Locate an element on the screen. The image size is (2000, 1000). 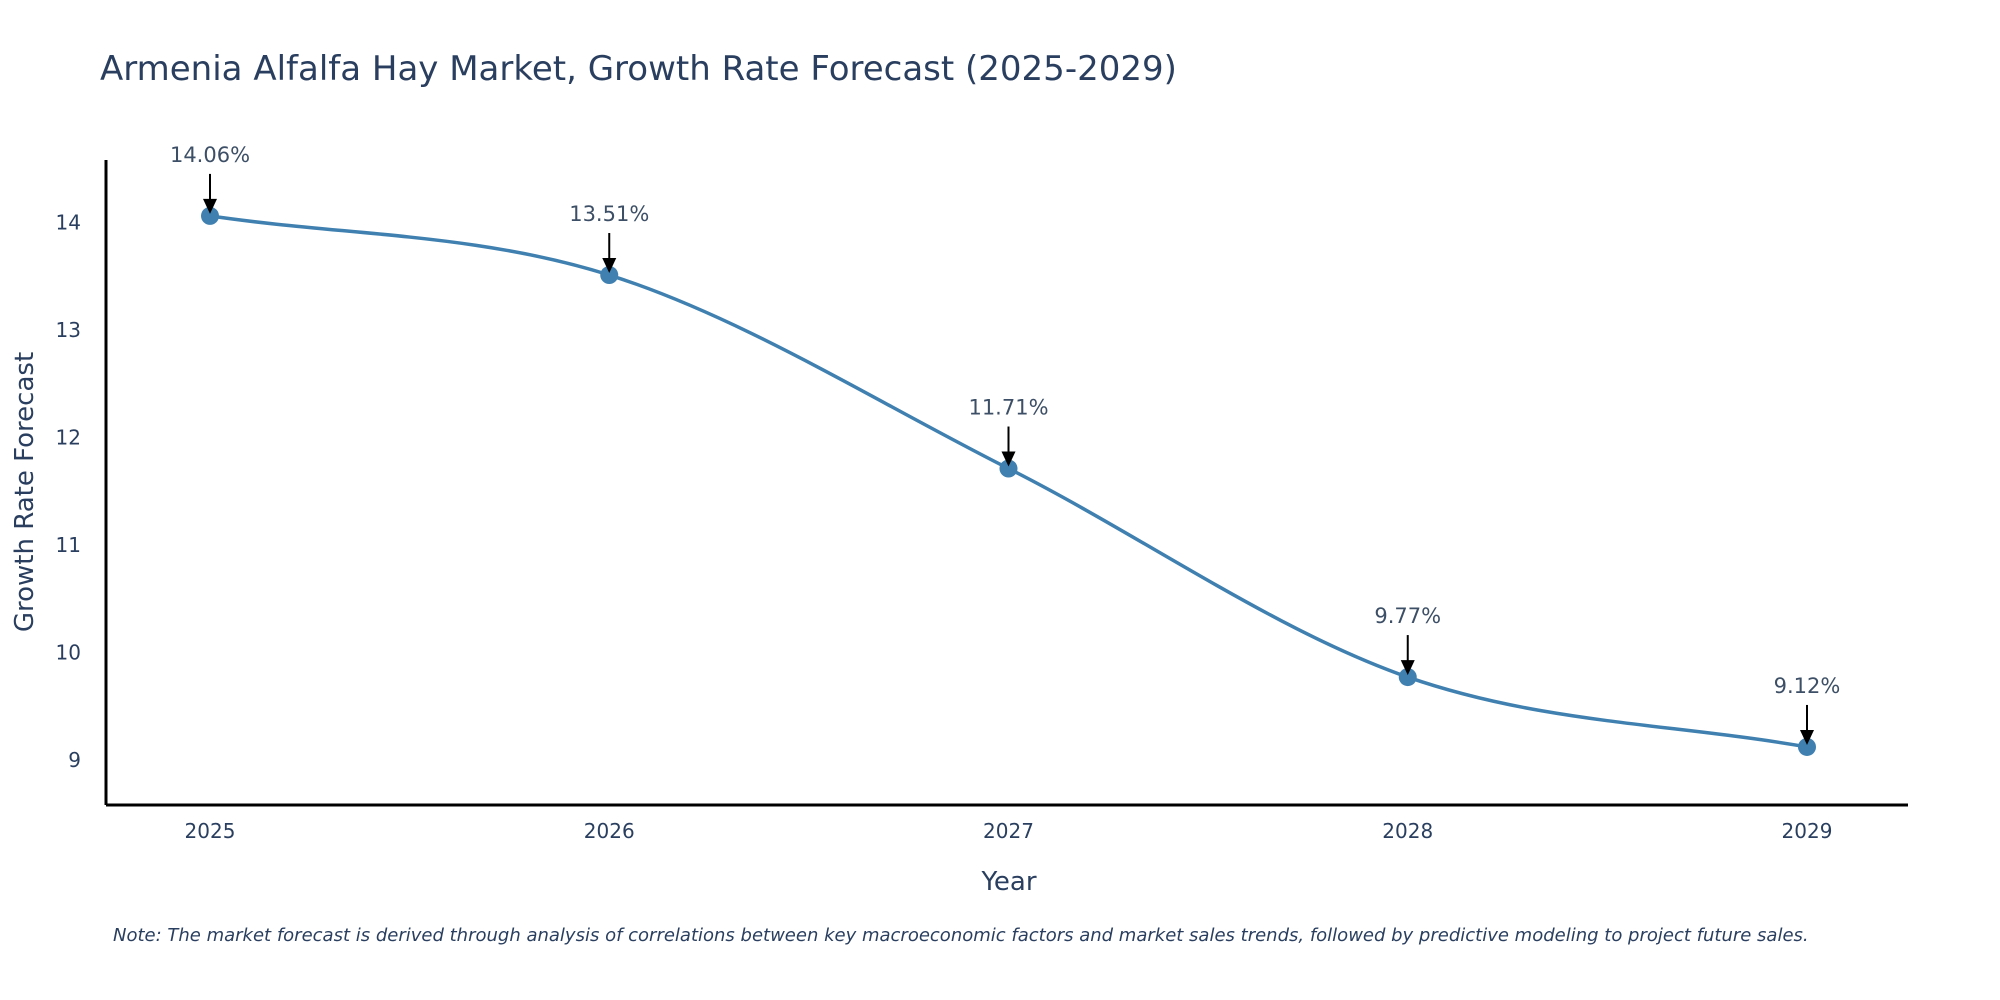
x-axis-ticks: 2025 2026 2027 2028 2029 is located at coordinates (1009, 831).